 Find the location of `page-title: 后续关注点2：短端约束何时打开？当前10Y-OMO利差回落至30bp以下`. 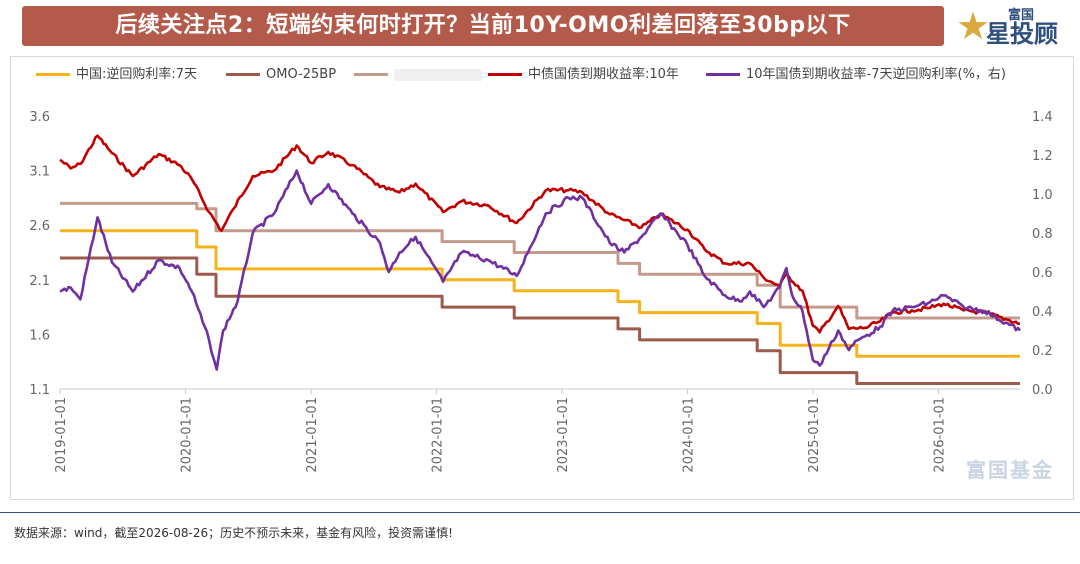

page-title: 后续关注点2：短端约束何时打开？当前10Y-OMO利差回落至30bp以下 is located at coordinates (483, 25).